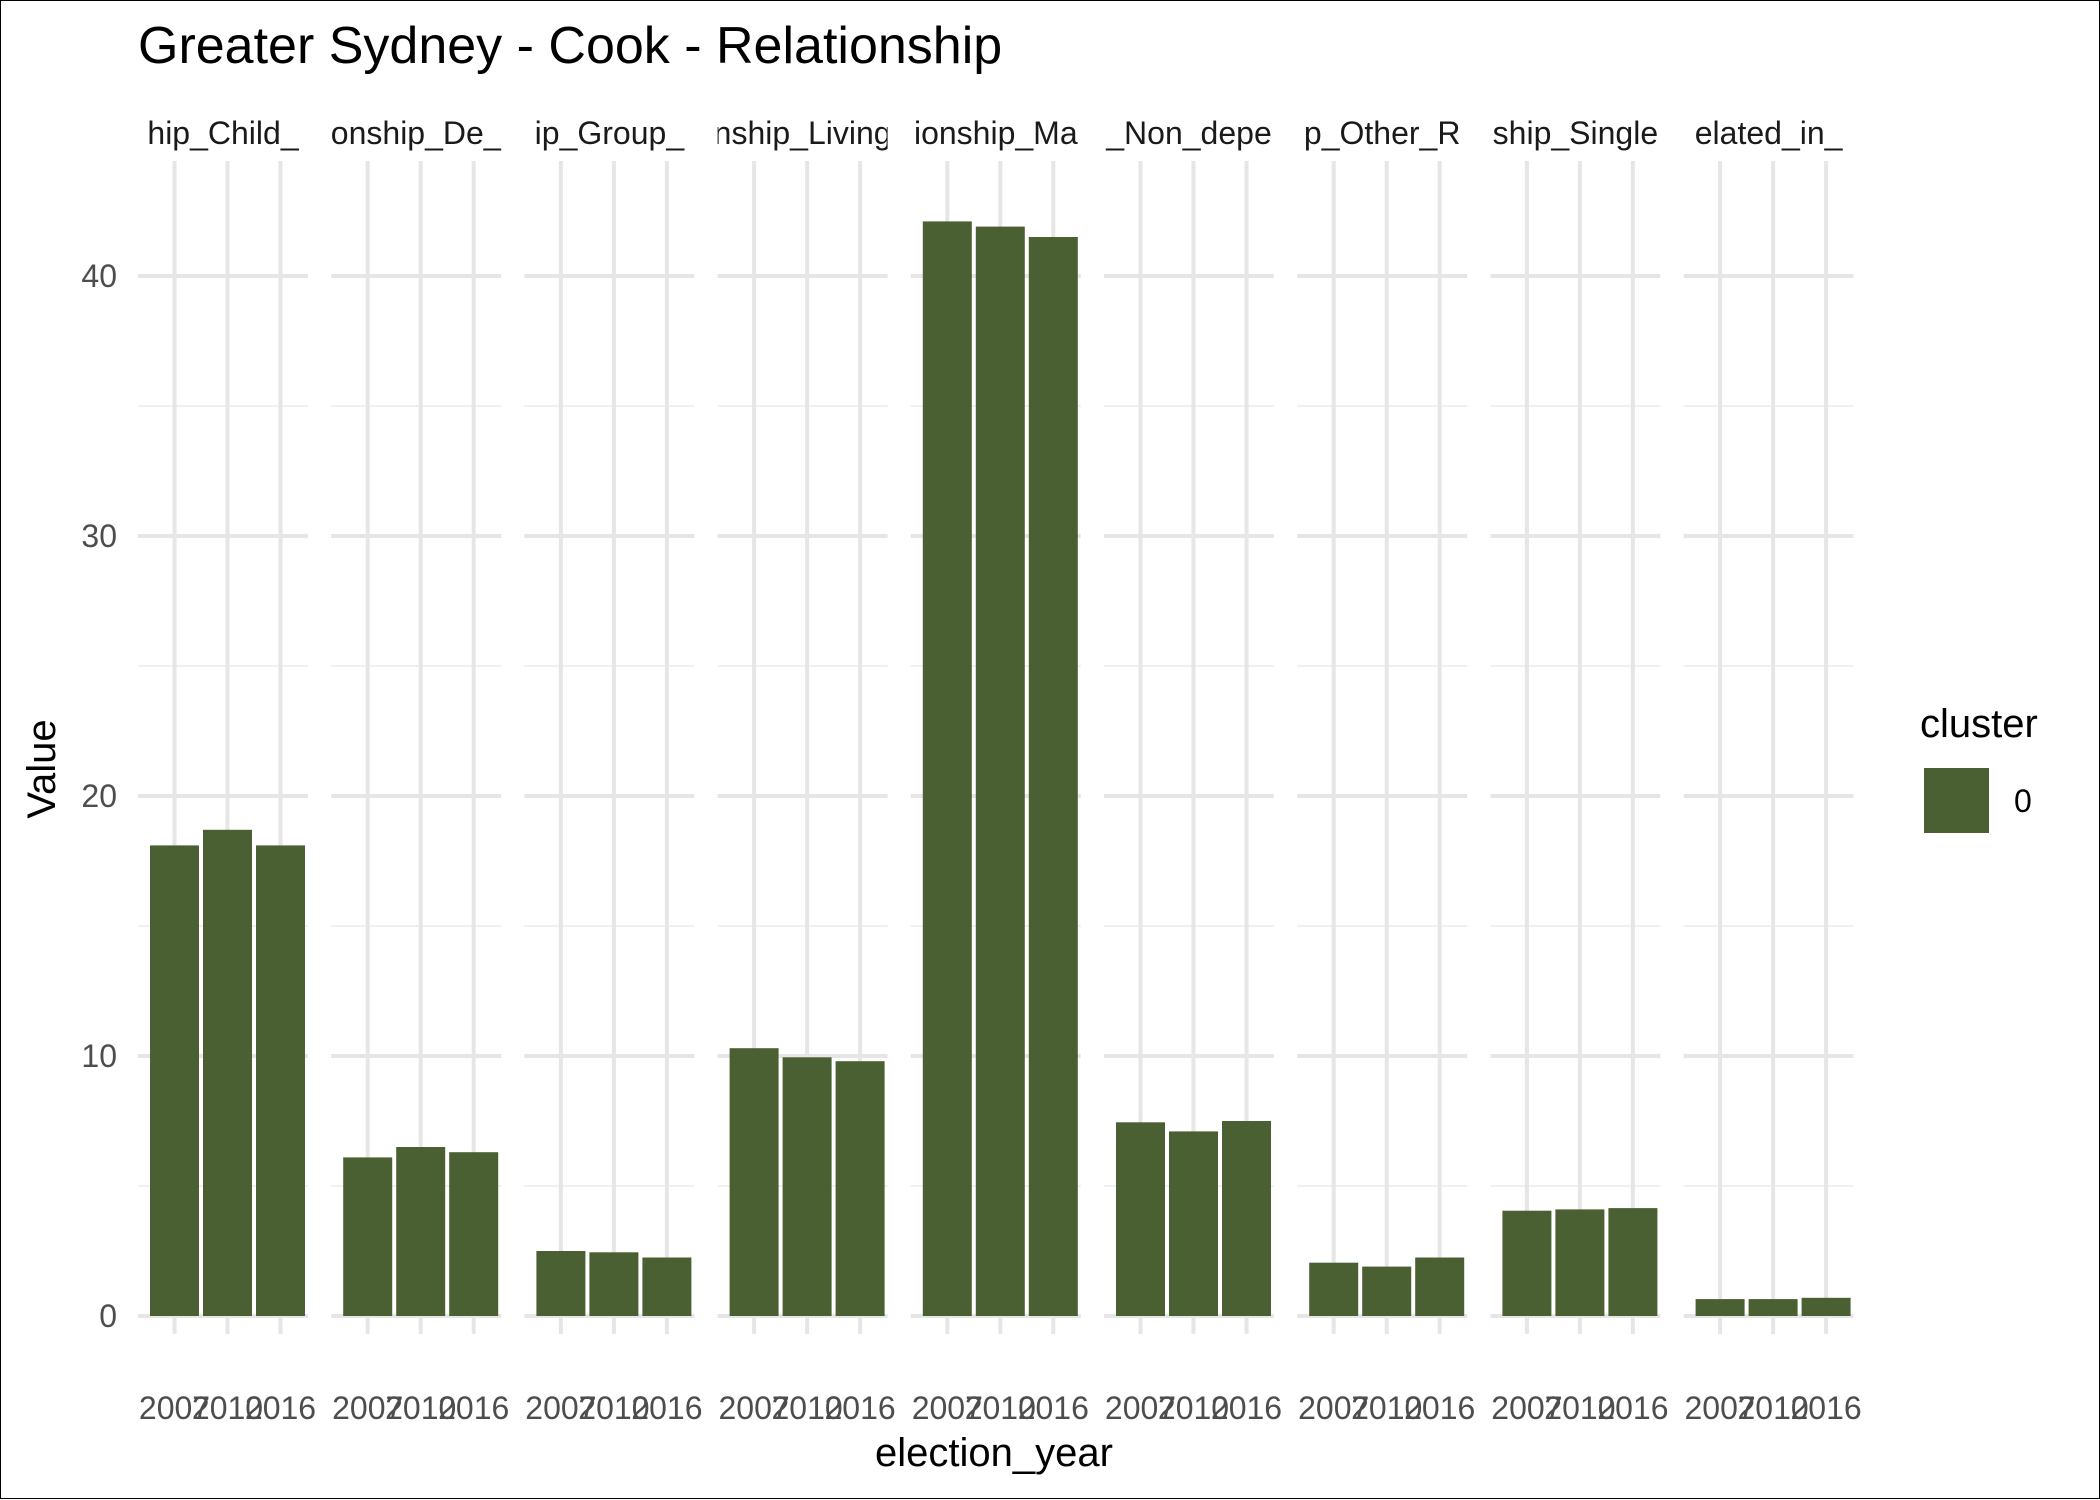 This screenshot has height=1500, width=2100. What do you see at coordinates (99, 536) in the screenshot?
I see `y-tick-label: 30` at bounding box center [99, 536].